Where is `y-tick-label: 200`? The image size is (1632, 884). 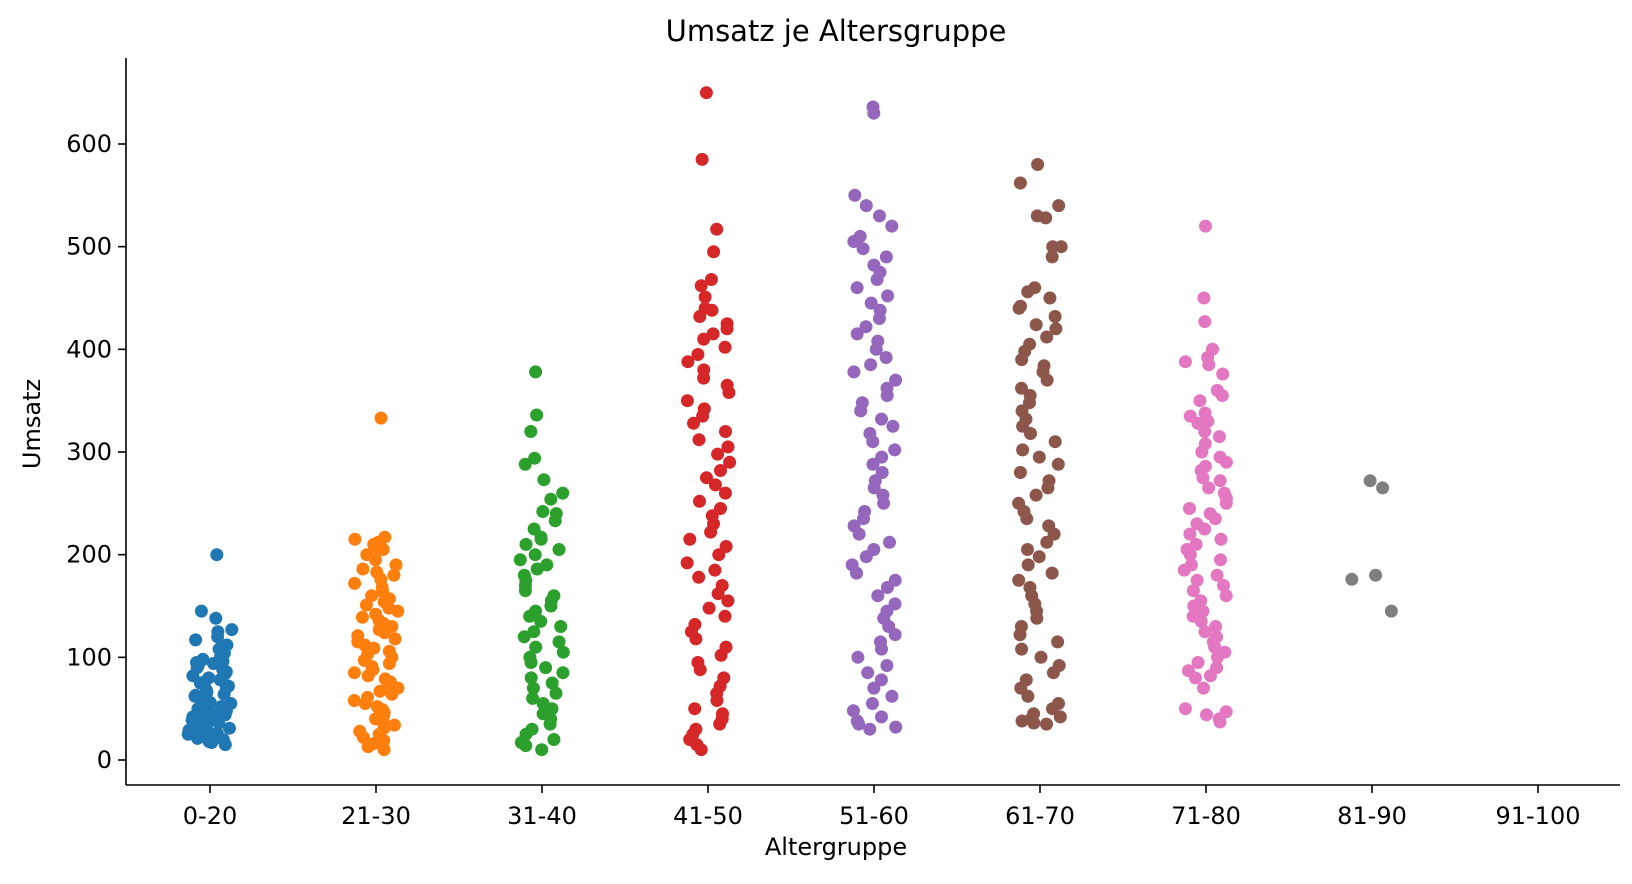 y-tick-label: 200 is located at coordinates (89, 555).